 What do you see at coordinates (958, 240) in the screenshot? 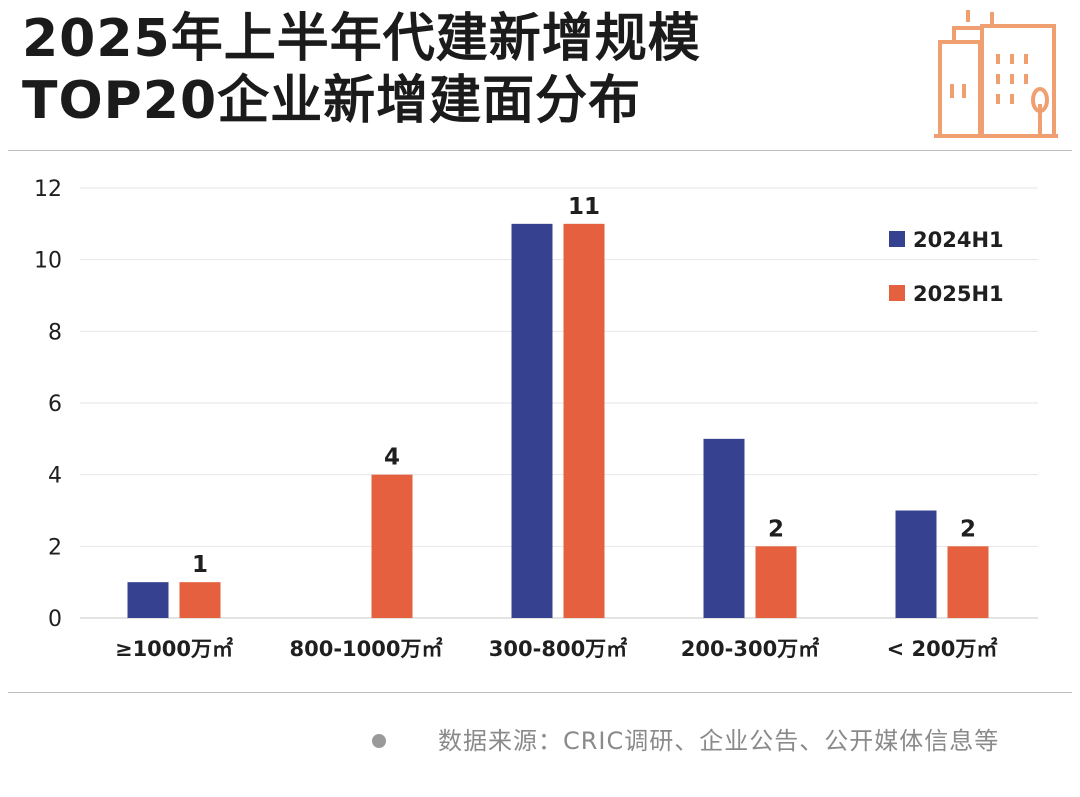
I see `legend-label-2024H1: 2024H1` at bounding box center [958, 240].